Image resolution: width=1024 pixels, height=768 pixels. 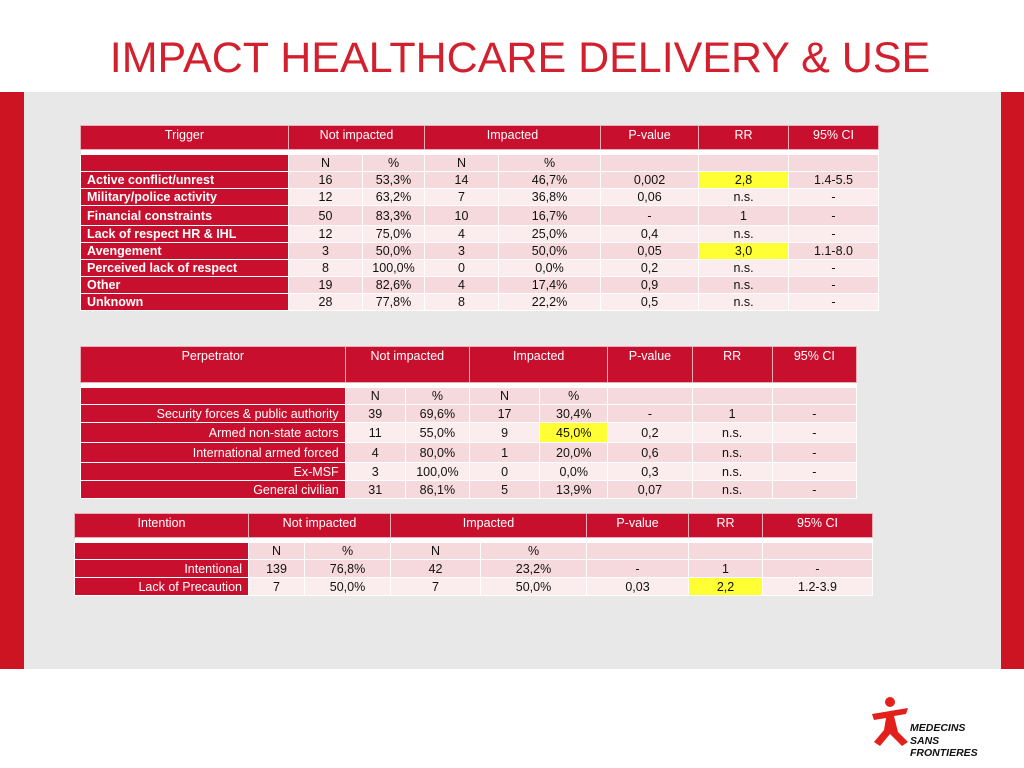 I want to click on cell-not-impacted-pct: 69,6%, so click(x=437, y=413).